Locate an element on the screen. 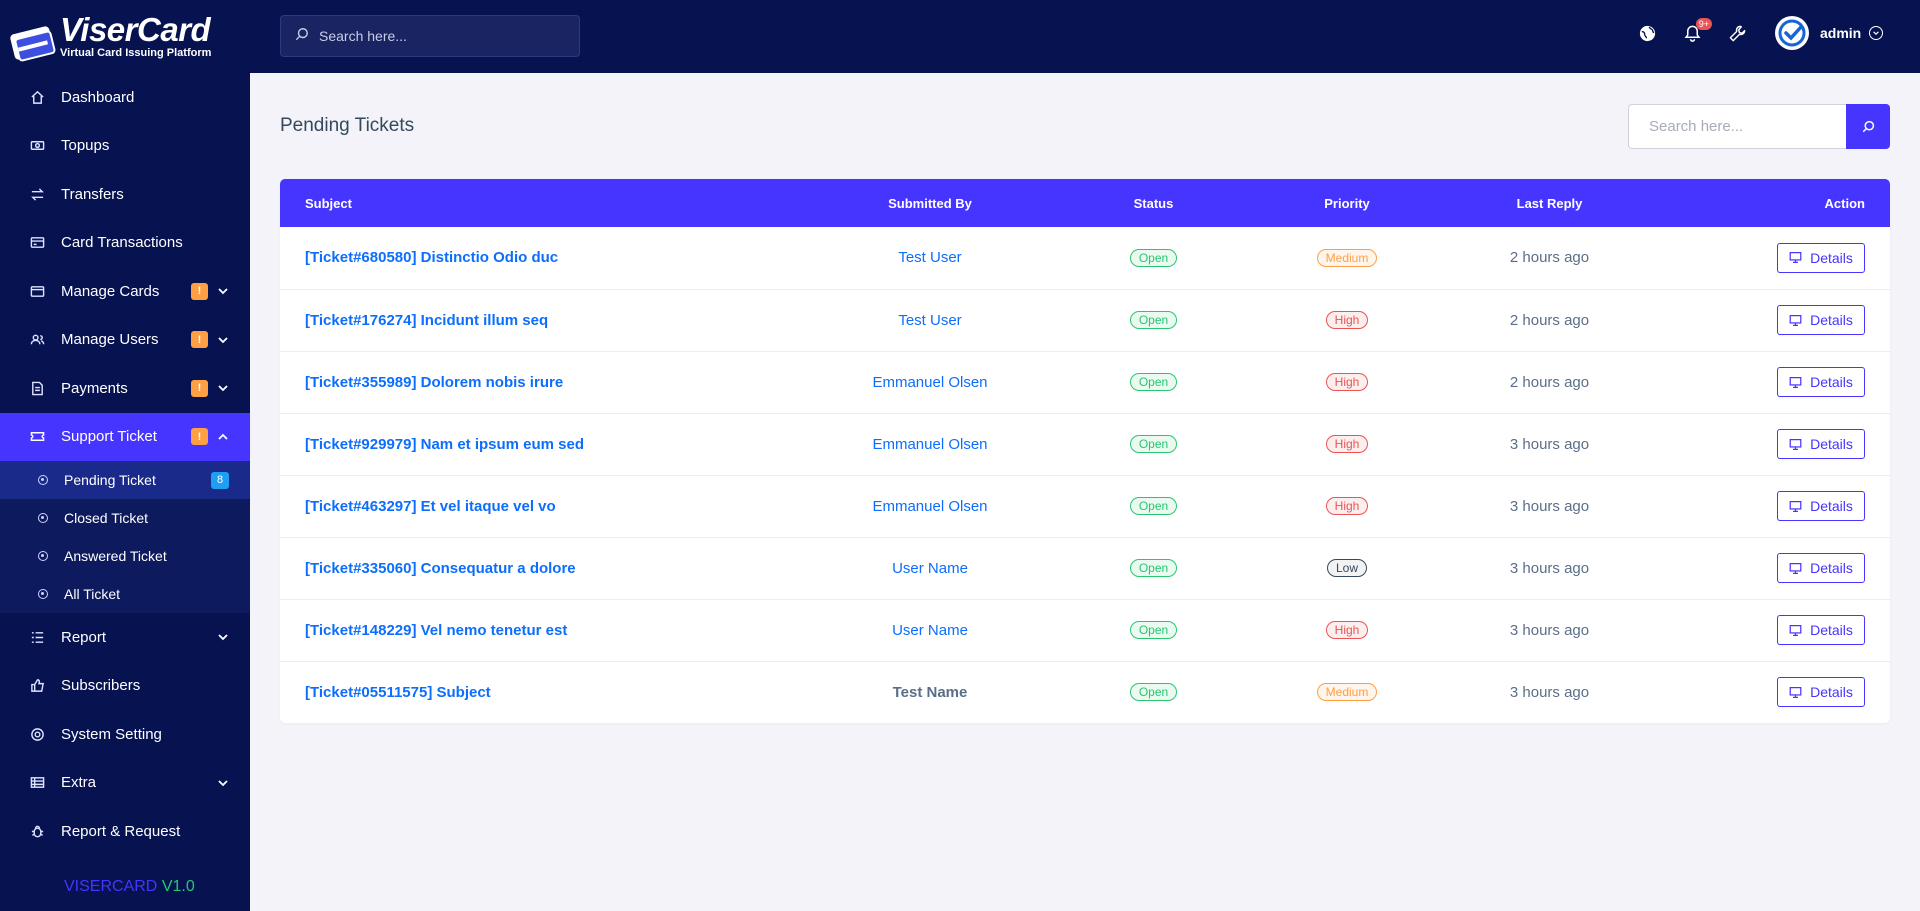 The height and width of the screenshot is (911, 1920). sidebar-item-label: Topups is located at coordinates (85, 146).